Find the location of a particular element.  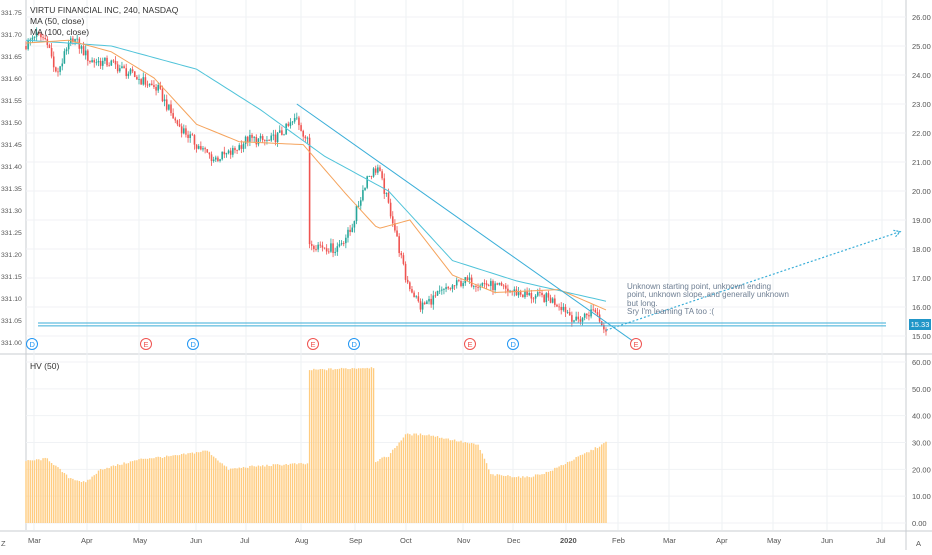

event-label: E is located at coordinates (313, 344).